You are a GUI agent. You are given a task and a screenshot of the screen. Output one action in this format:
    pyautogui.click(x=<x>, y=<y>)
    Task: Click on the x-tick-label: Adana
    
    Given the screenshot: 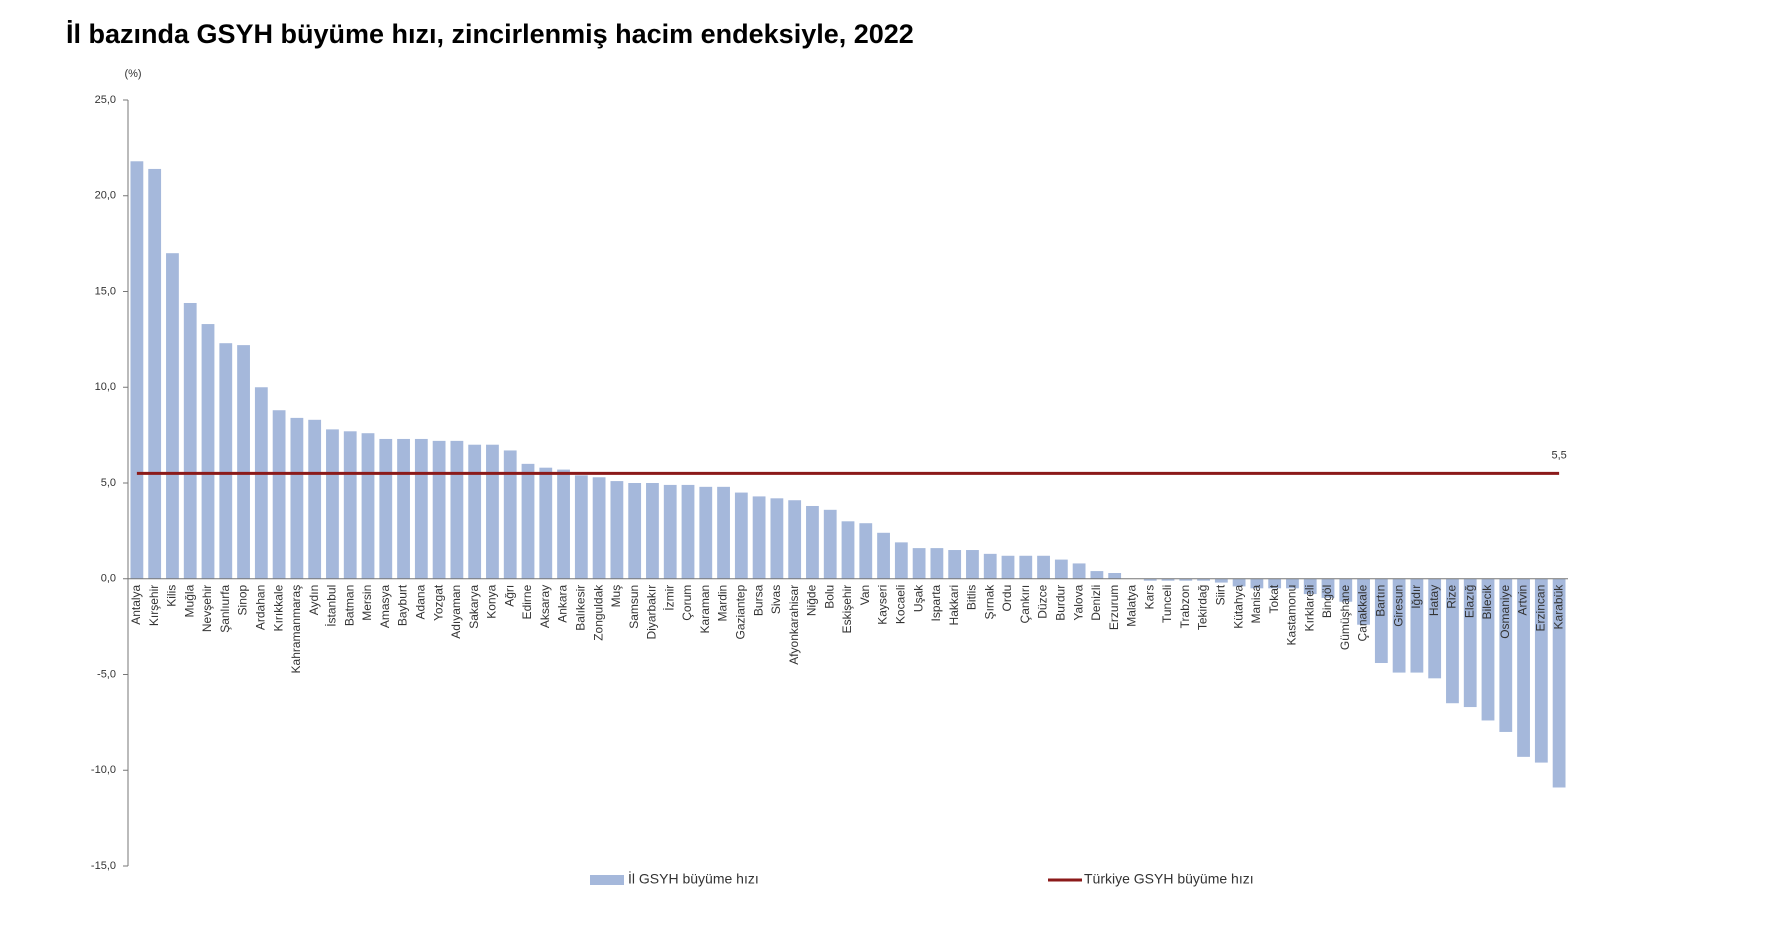 What is the action you would take?
    pyautogui.click(x=421, y=601)
    